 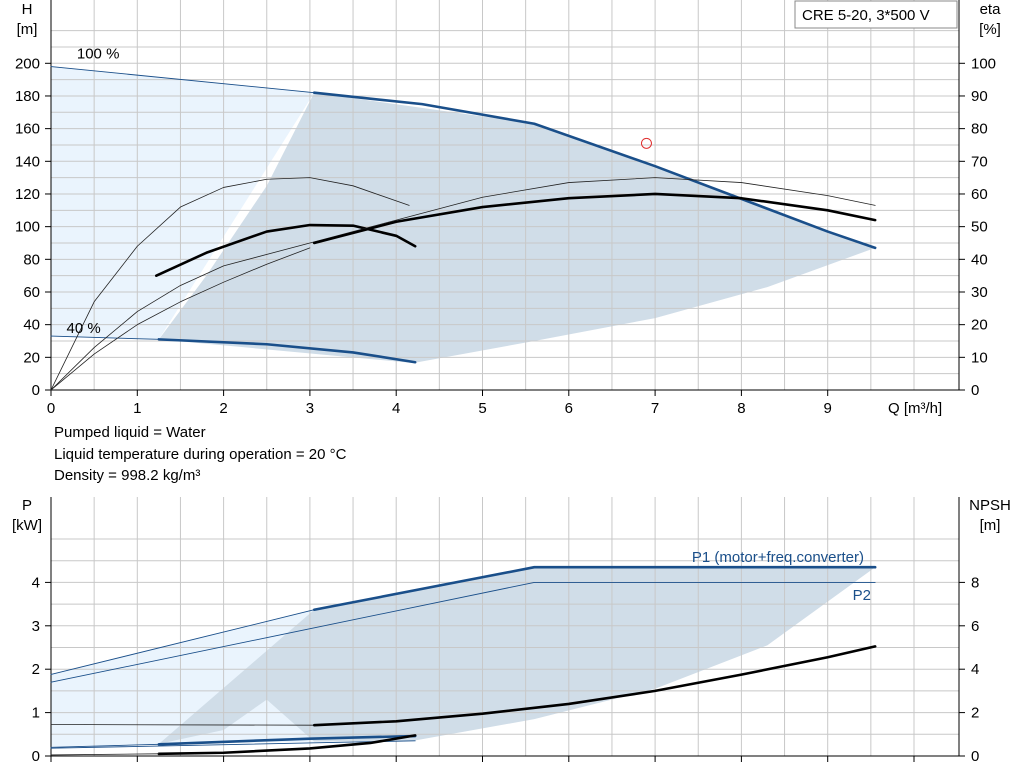 I want to click on y2-tick-label: 80, so click(x=979, y=129).